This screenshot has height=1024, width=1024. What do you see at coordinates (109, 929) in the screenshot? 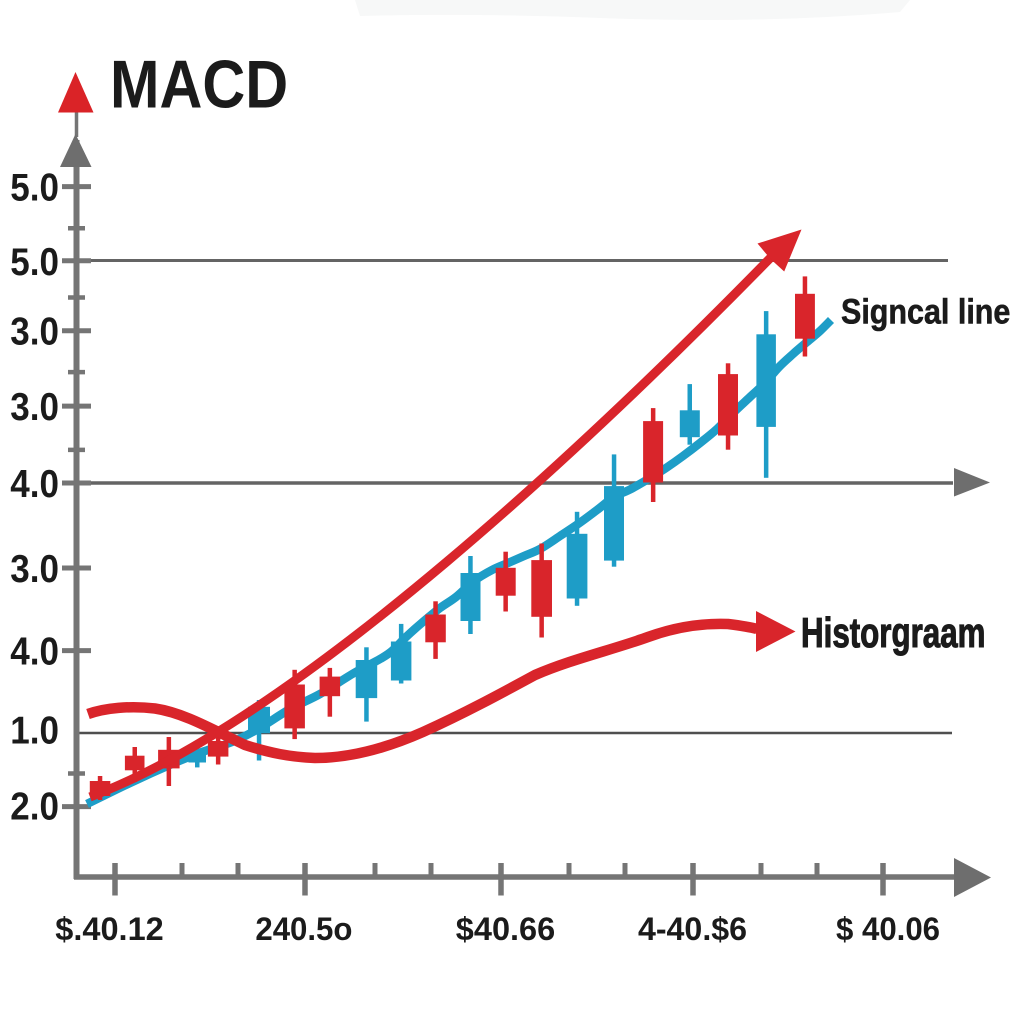
I see `svg-text: $.40.12` at bounding box center [109, 929].